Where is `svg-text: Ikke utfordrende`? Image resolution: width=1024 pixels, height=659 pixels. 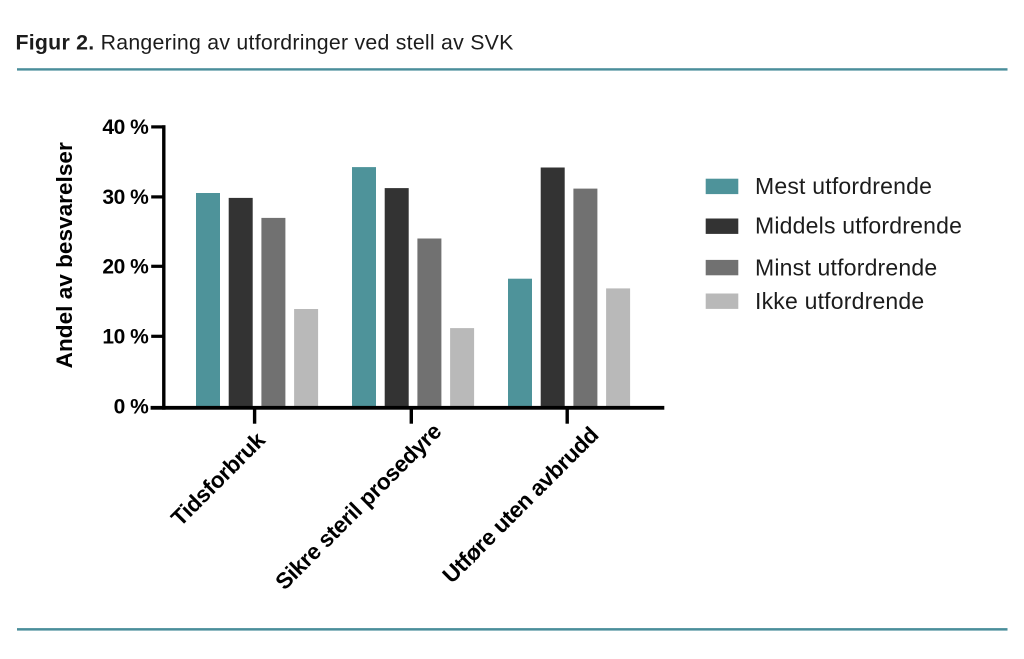 svg-text: Ikke utfordrende is located at coordinates (839, 301).